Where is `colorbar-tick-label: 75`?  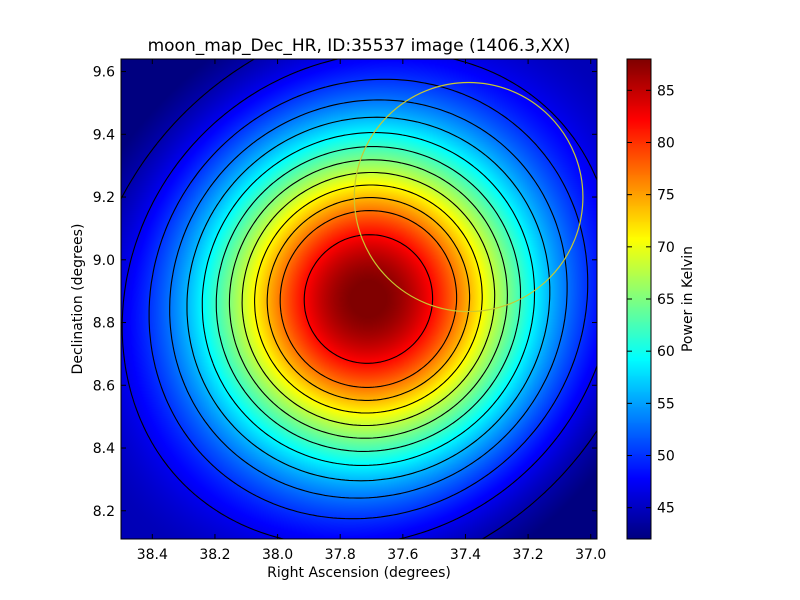 colorbar-tick-label: 75 is located at coordinates (666, 196).